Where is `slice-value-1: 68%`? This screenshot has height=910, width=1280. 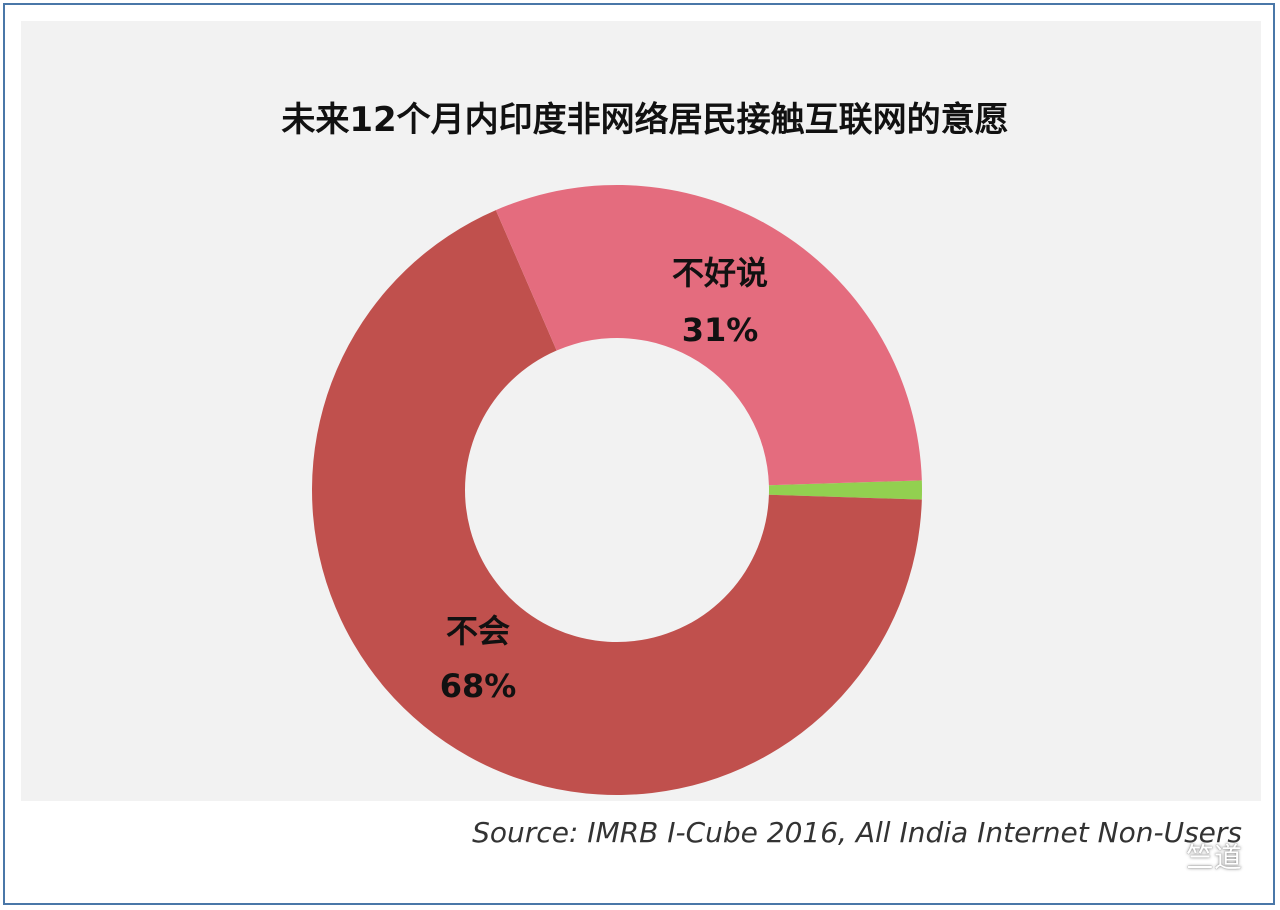 slice-value-1: 68% is located at coordinates (478, 686).